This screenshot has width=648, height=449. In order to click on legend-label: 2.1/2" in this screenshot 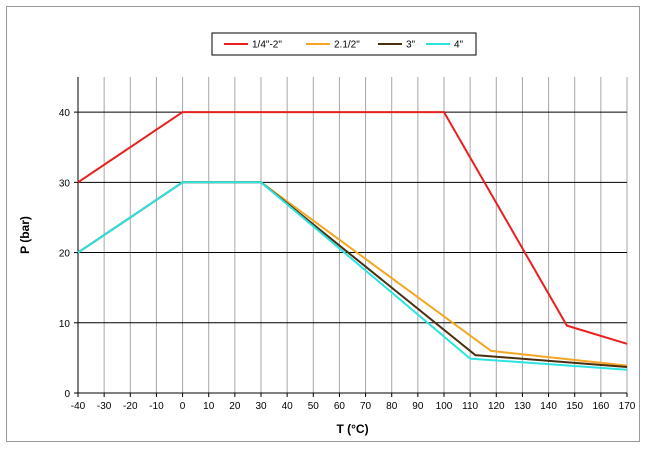, I will do `click(347, 45)`.